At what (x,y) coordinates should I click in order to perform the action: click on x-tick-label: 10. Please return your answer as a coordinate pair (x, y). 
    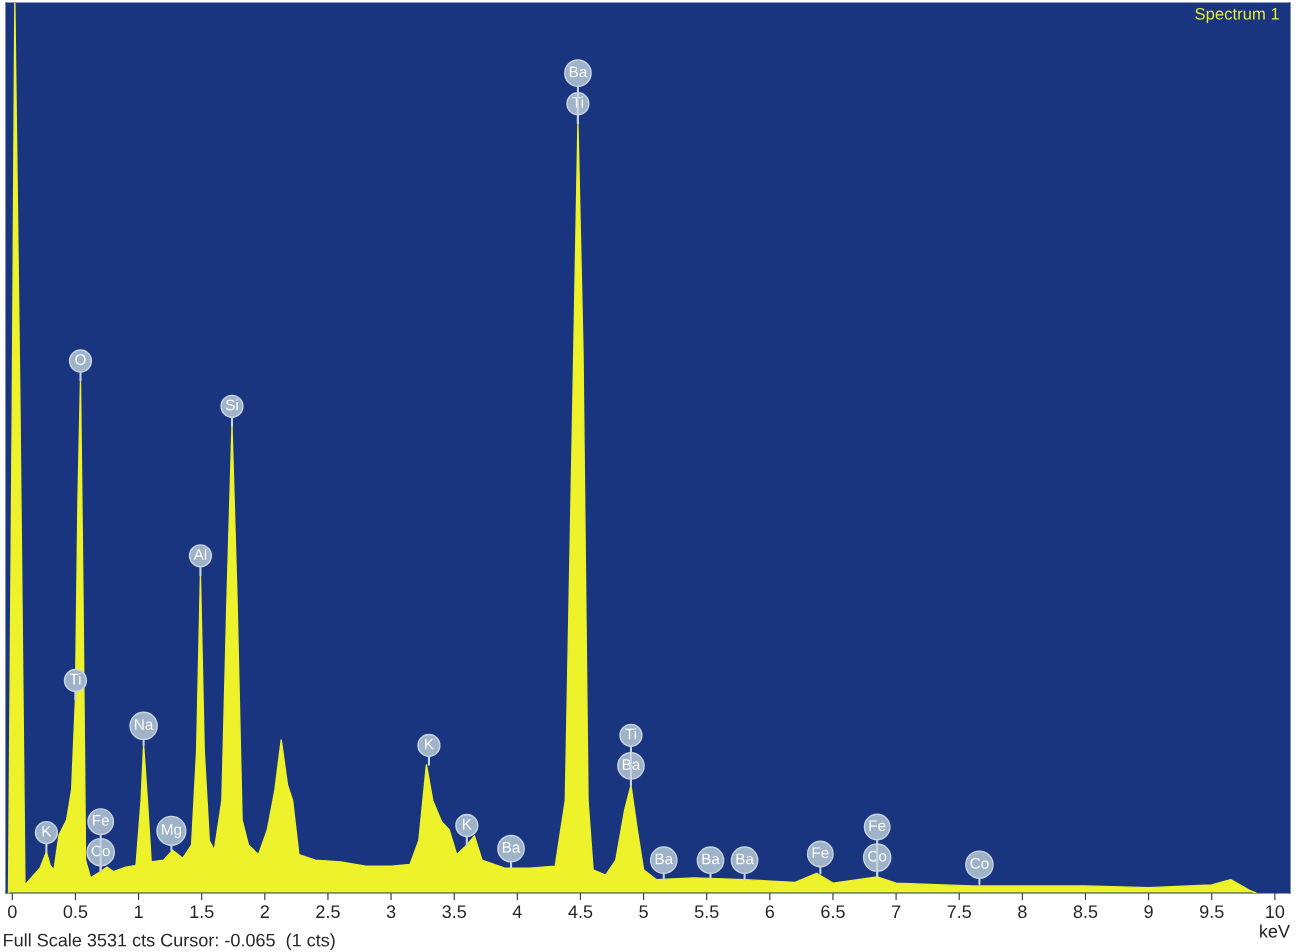
    Looking at the image, I should click on (1275, 912).